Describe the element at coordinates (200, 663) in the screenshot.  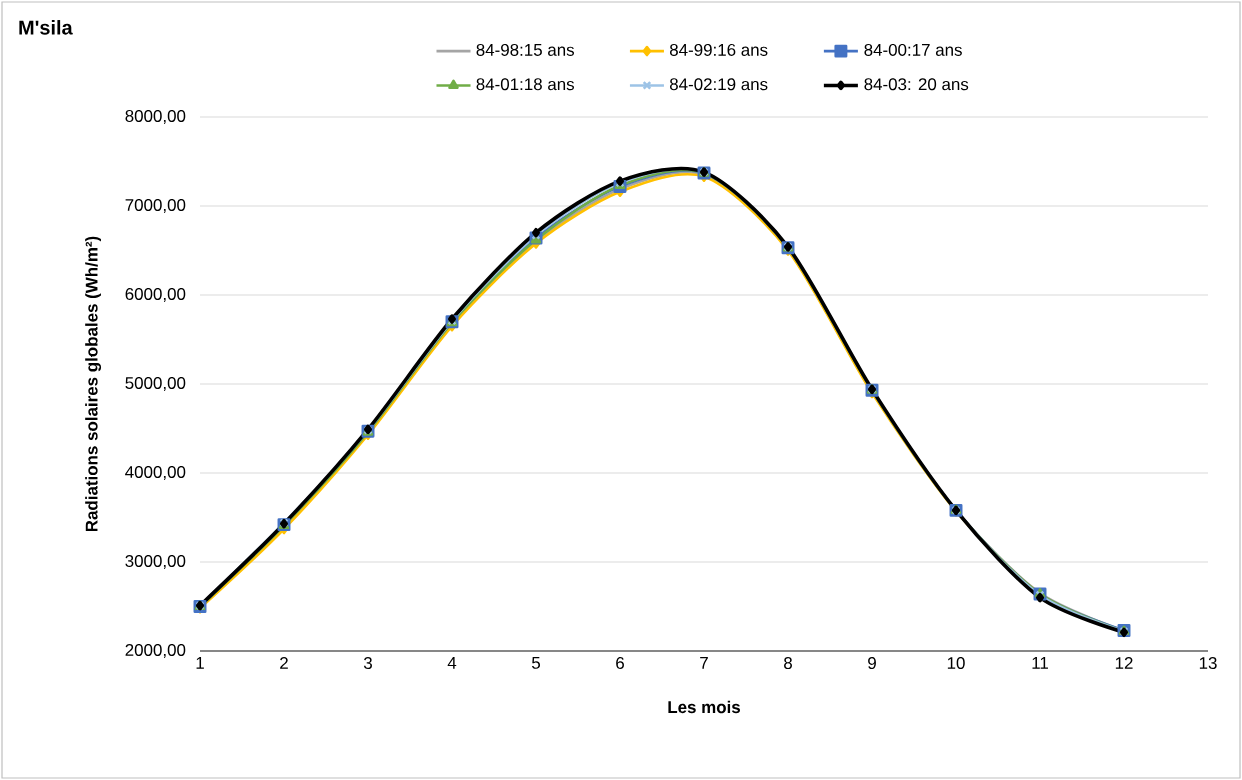
I see `x-tick-label: 1` at that location.